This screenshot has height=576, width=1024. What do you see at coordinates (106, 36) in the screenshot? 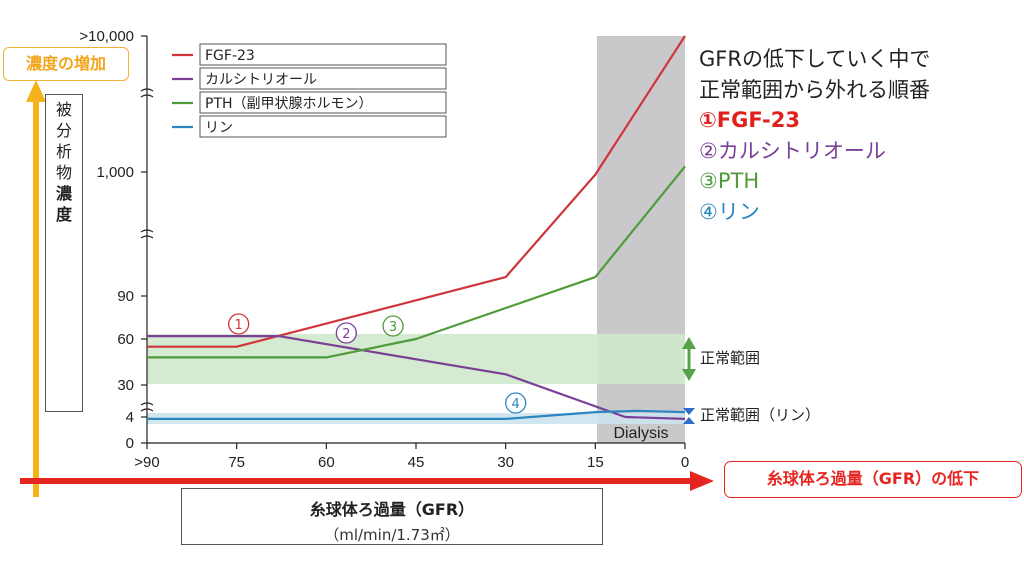
I see `y-tick-label: >10,000` at bounding box center [106, 36].